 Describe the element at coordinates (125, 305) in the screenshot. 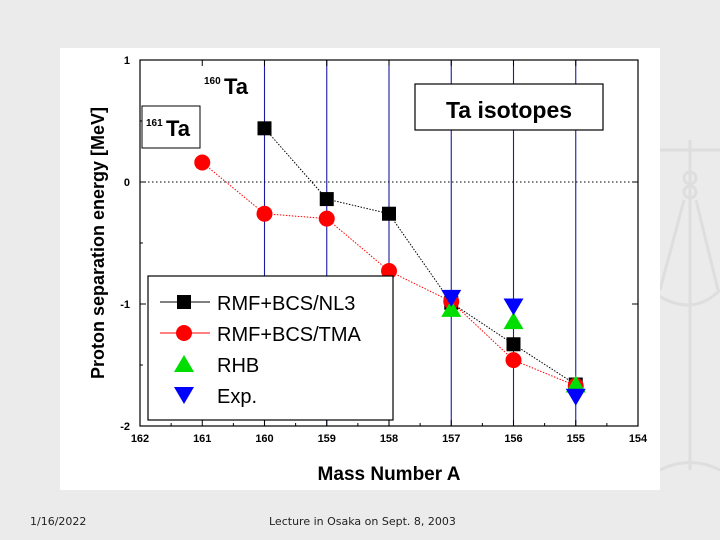

I see `y-tick-label: -1` at that location.